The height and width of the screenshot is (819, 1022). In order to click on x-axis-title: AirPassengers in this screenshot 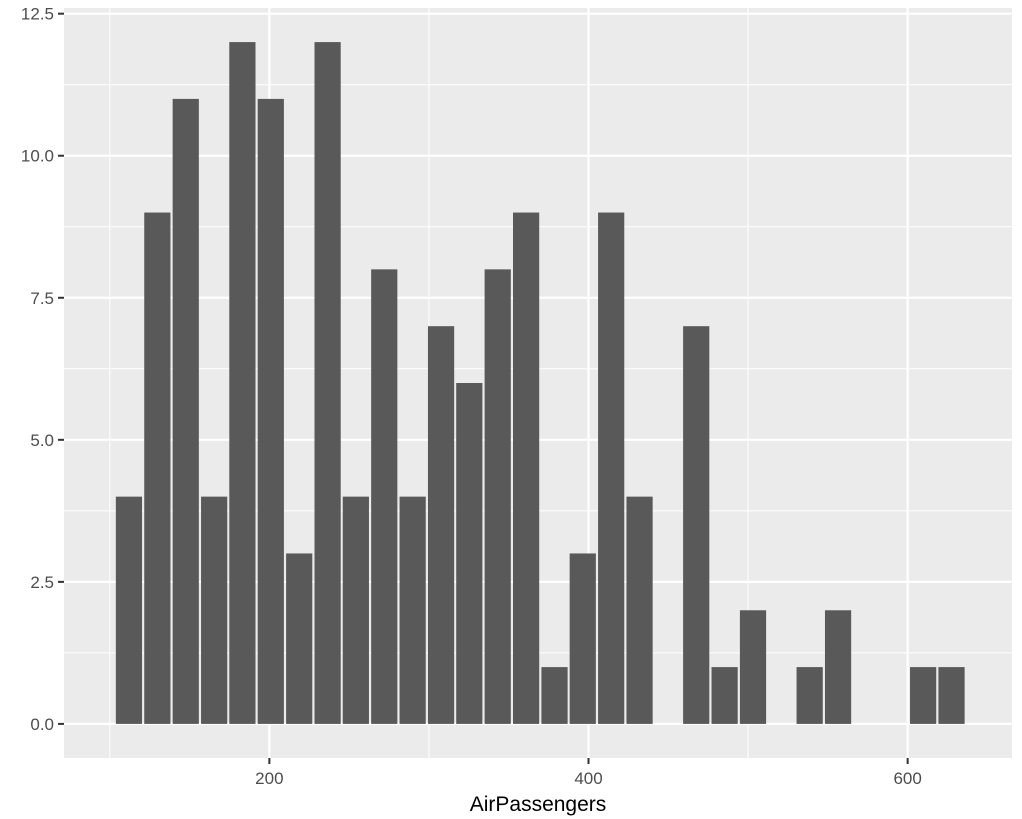, I will do `click(538, 804)`.